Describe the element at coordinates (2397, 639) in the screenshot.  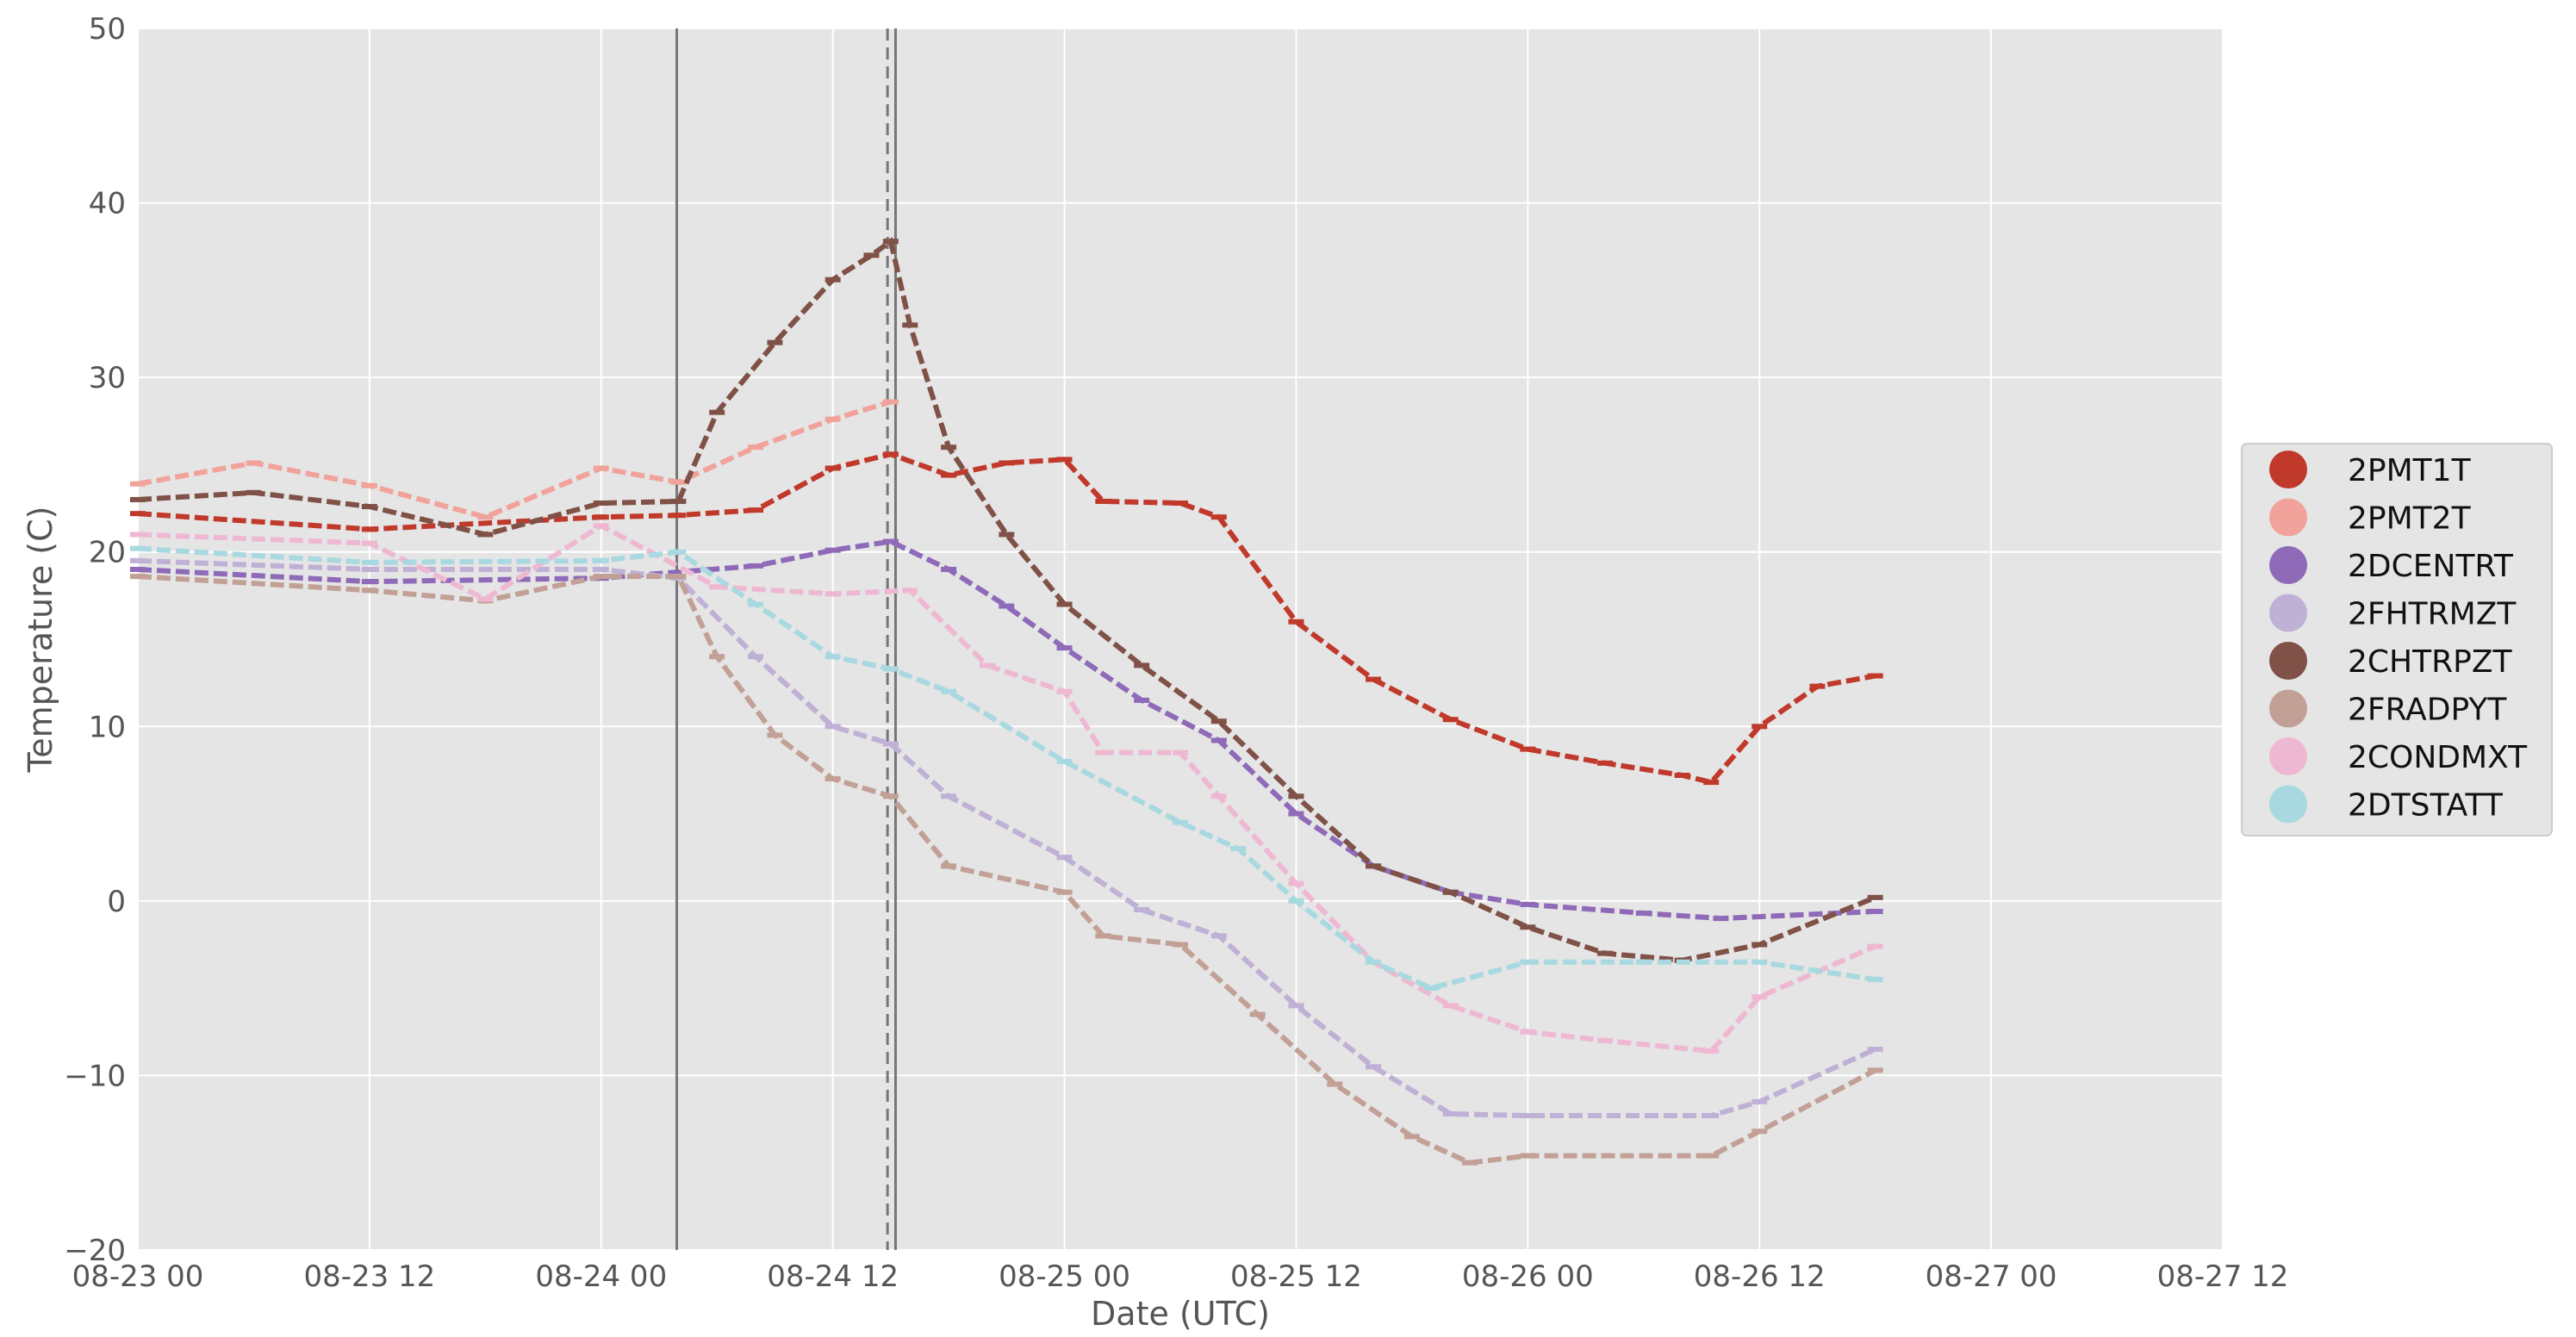
I see `legend-box` at that location.